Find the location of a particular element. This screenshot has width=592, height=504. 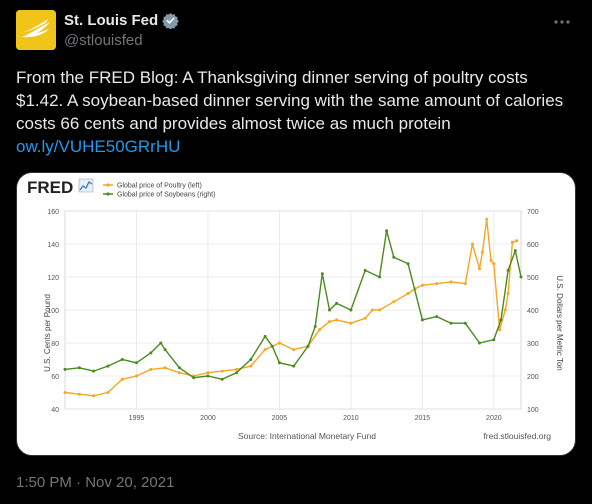

right-tick-label: 500 is located at coordinates (533, 278).